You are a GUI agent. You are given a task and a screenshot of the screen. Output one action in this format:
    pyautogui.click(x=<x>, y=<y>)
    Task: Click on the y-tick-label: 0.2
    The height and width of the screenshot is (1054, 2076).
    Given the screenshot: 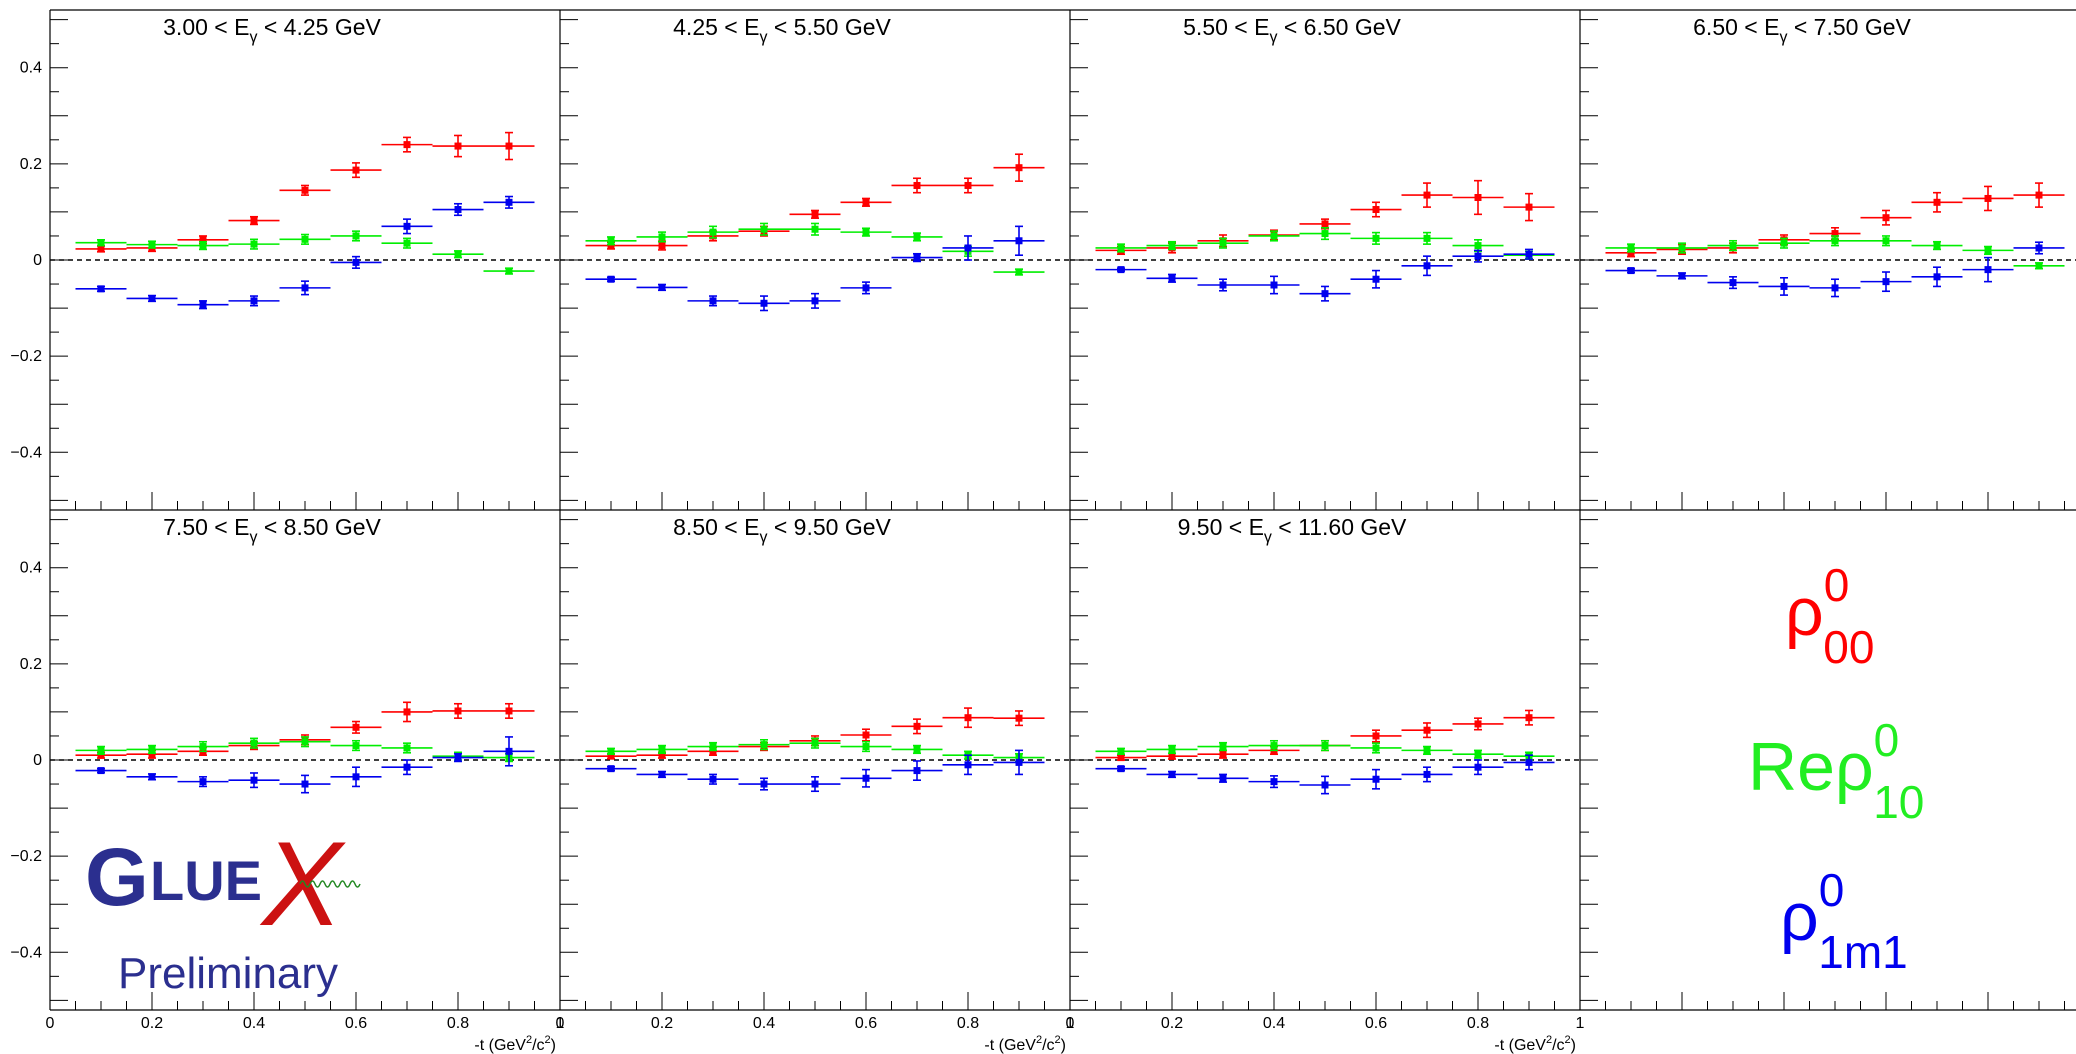 What is the action you would take?
    pyautogui.click(x=31, y=664)
    